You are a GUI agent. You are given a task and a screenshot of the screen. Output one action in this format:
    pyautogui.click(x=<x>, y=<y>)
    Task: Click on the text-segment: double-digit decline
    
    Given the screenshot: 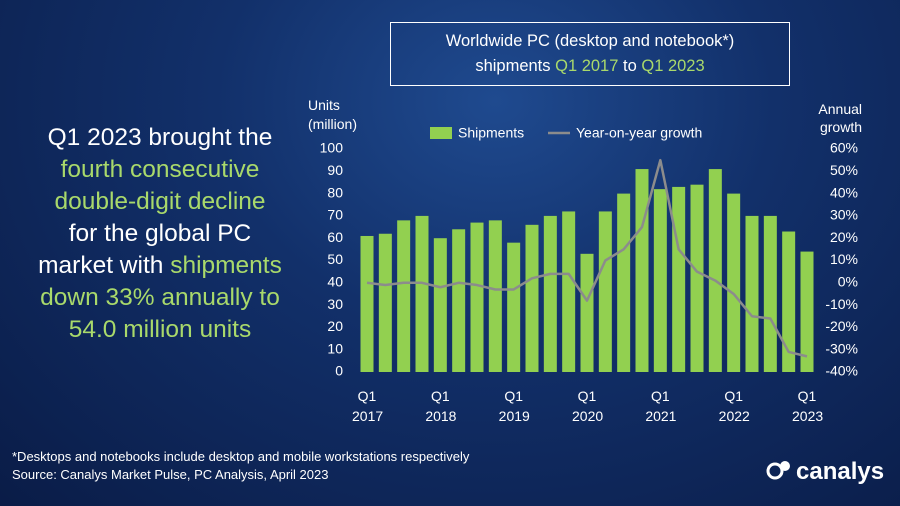 What is the action you would take?
    pyautogui.click(x=160, y=201)
    